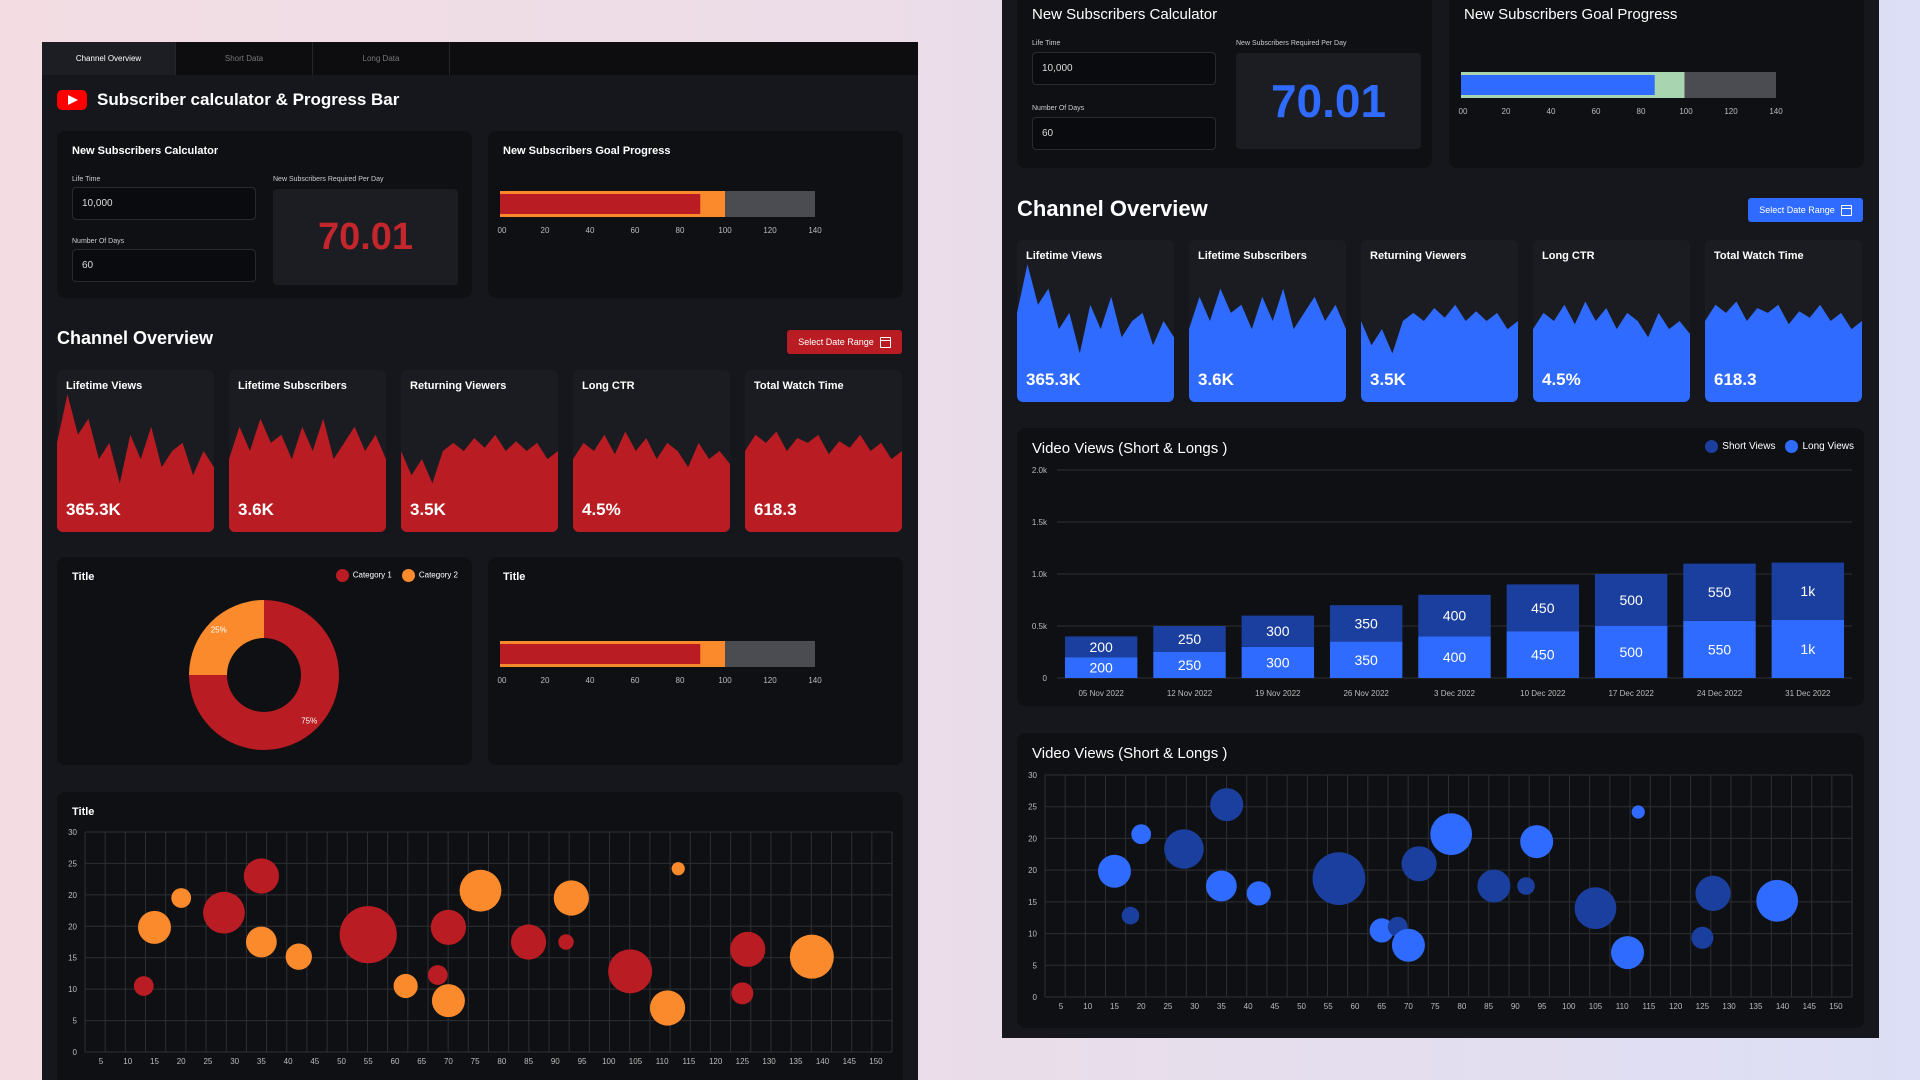  Describe the element at coordinates (725, 230) in the screenshot. I see `progress-tick-label: 100` at that location.